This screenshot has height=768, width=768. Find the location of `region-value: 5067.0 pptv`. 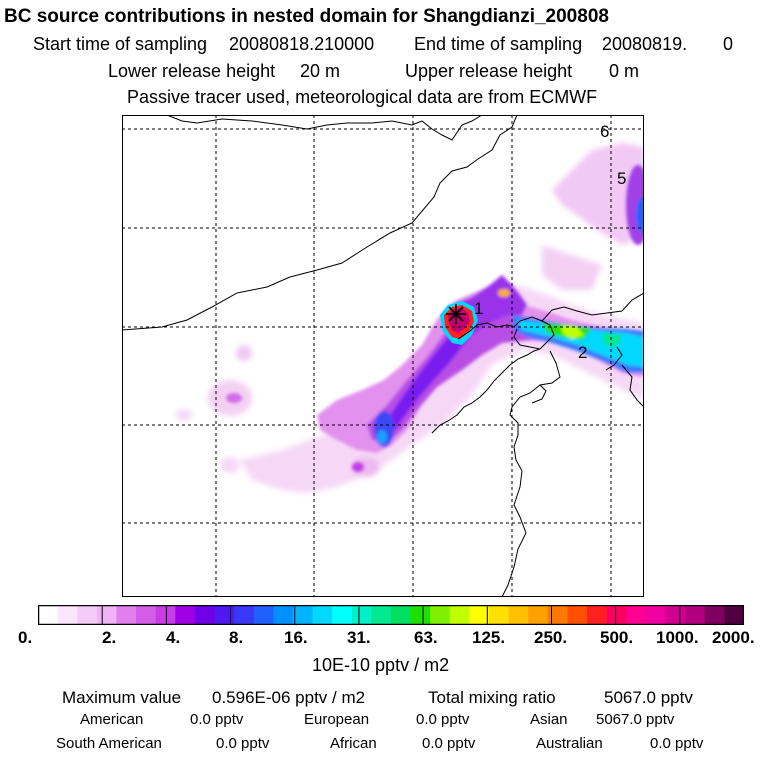

region-value: 5067.0 pptv is located at coordinates (635, 719).